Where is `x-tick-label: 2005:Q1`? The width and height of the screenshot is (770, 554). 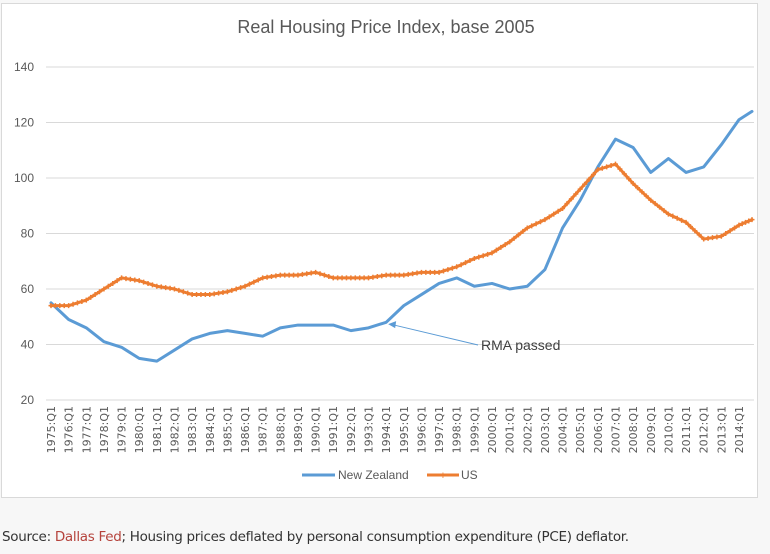
x-tick-label: 2005:Q1 is located at coordinates (580, 429).